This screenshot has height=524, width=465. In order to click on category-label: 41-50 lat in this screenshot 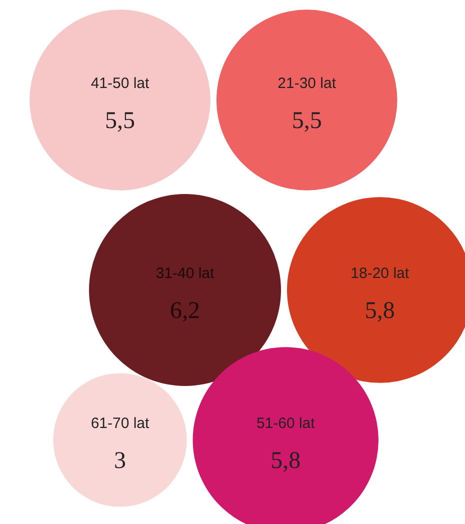, I will do `click(120, 83)`.